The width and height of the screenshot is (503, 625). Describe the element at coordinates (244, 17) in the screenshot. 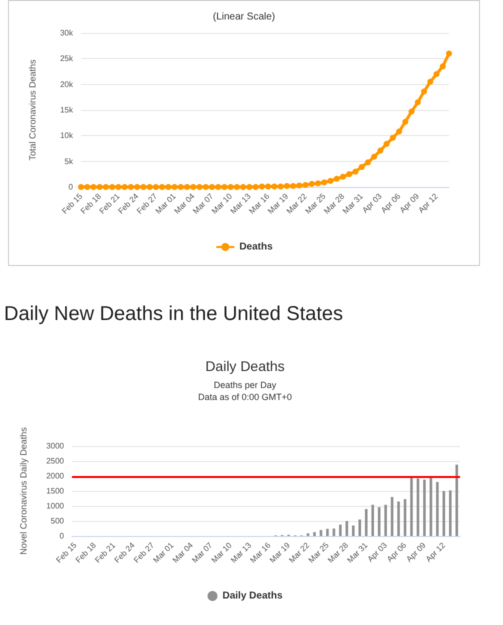

I see `chart-title: (Linear Scale)` at that location.